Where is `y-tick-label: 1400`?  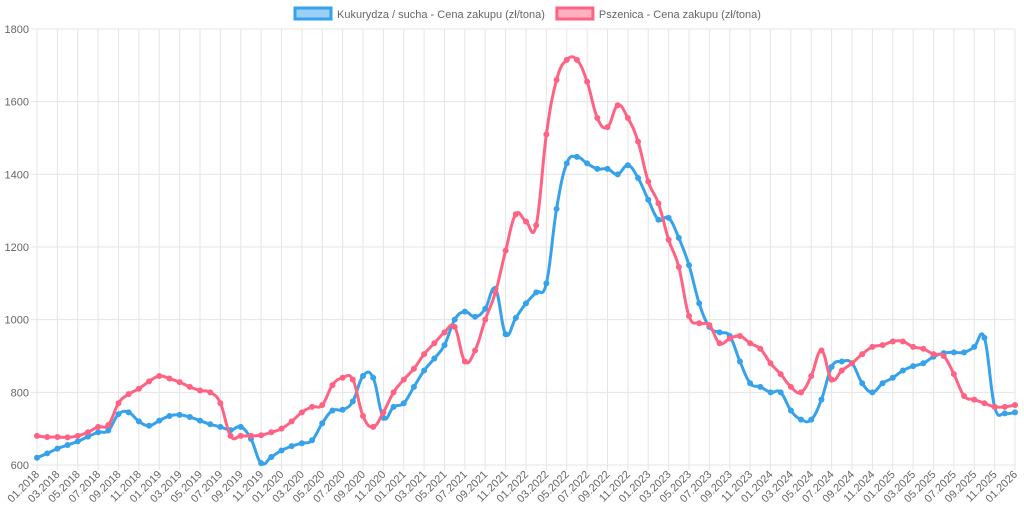
y-tick-label: 1400 is located at coordinates (17, 175).